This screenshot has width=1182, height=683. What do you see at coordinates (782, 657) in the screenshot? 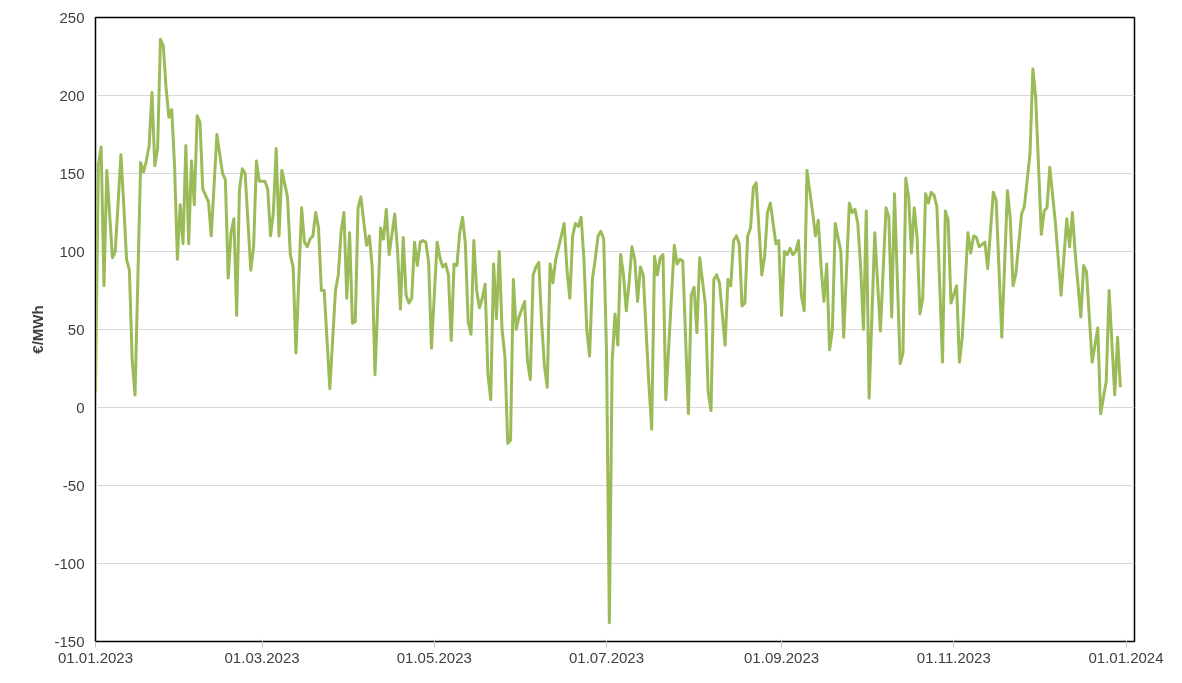
I see `x-tick-label: 01.09.2023` at bounding box center [782, 657].